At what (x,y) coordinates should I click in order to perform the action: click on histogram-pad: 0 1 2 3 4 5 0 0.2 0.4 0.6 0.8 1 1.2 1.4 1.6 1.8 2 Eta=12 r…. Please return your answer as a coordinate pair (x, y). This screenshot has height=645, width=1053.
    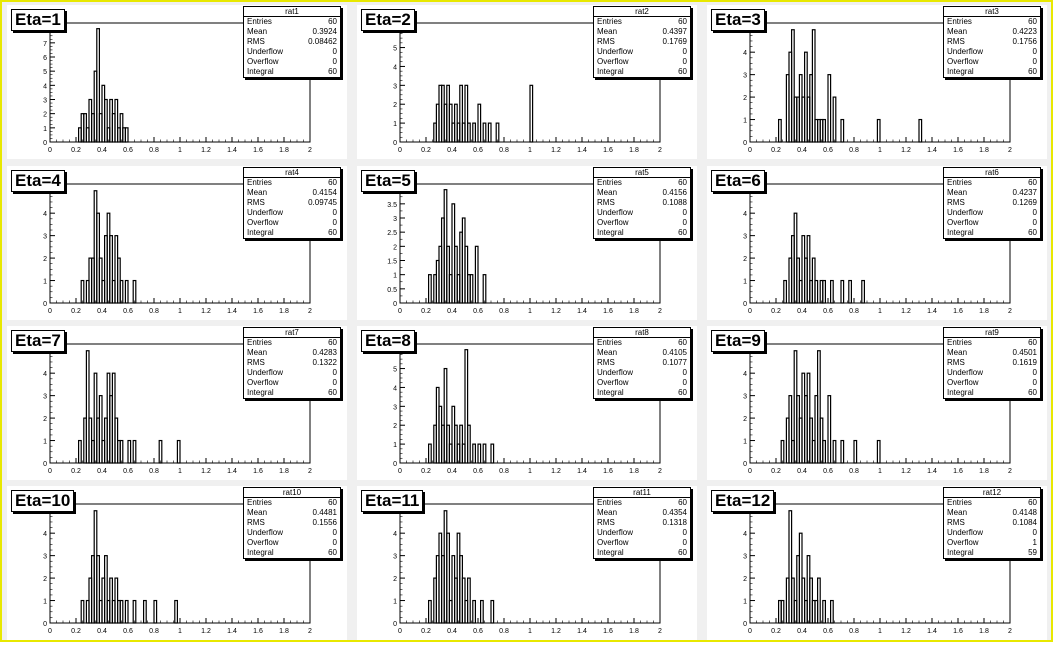
    Looking at the image, I should click on (877, 563).